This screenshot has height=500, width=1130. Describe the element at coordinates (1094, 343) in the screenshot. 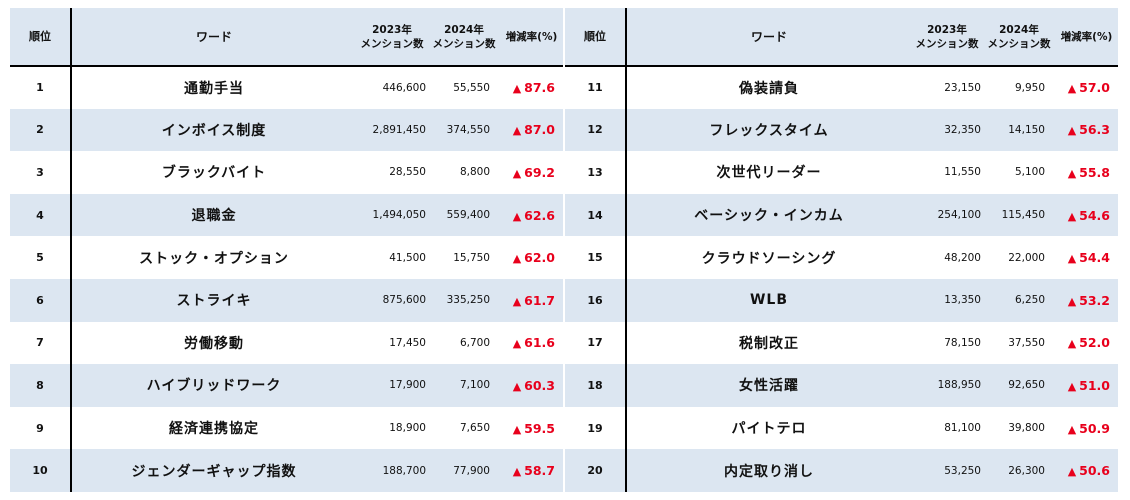

I see `rate-value: 52.0` at that location.